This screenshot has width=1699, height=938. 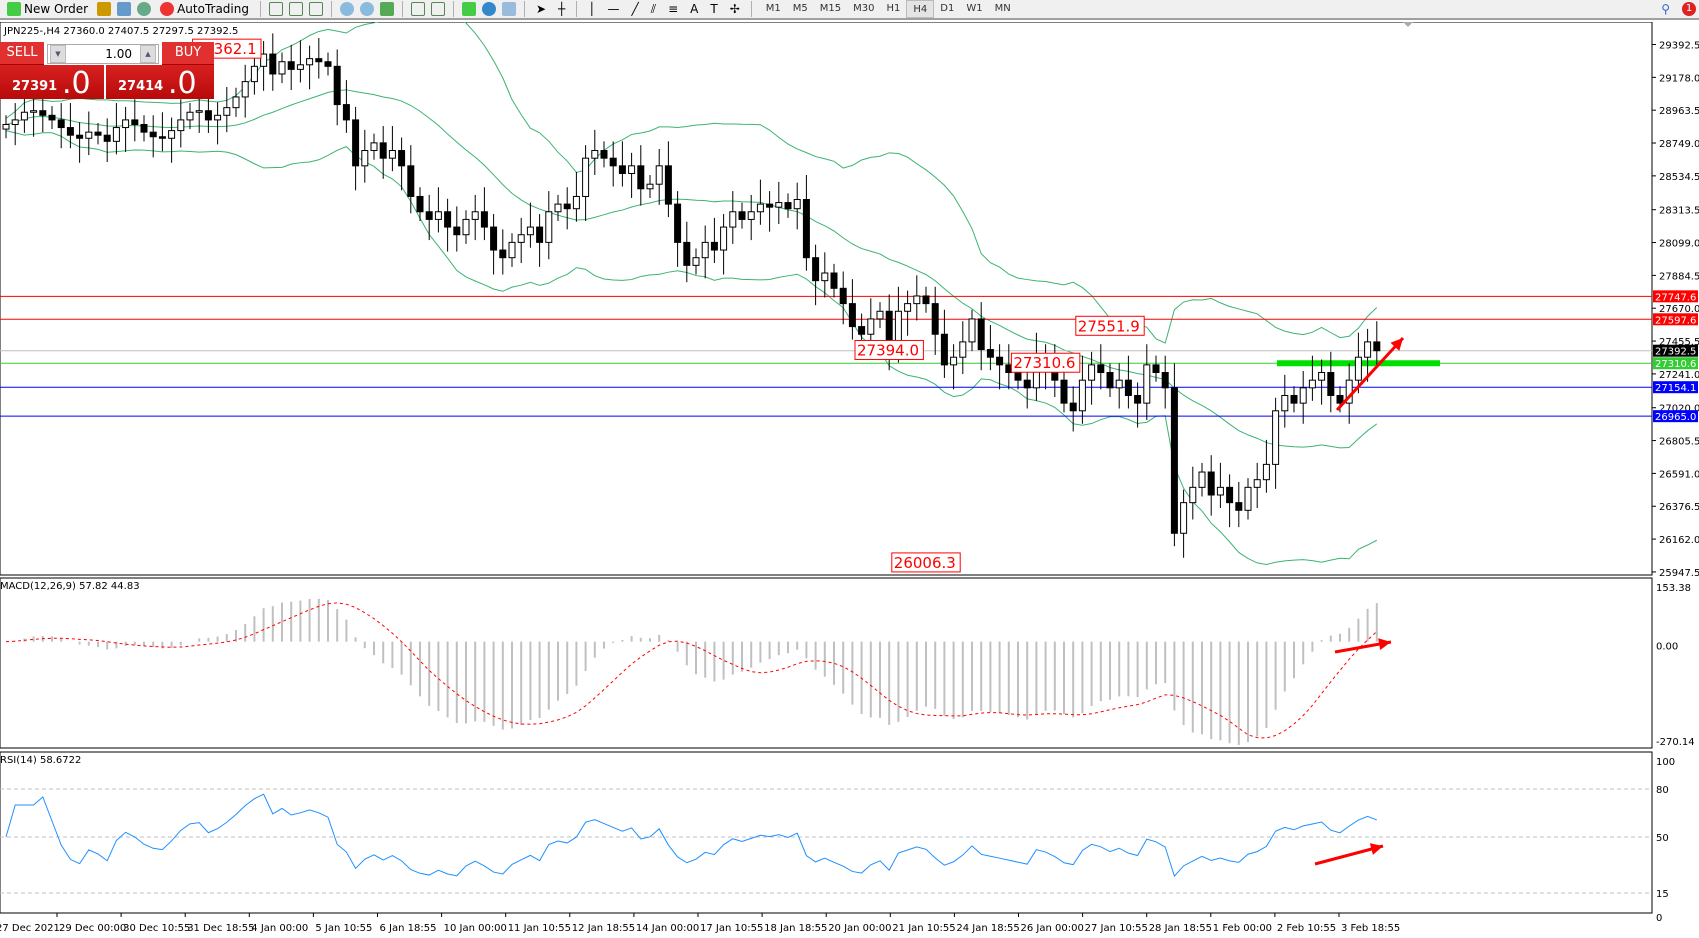 I want to click on market-watch-icon, so click(x=104, y=9).